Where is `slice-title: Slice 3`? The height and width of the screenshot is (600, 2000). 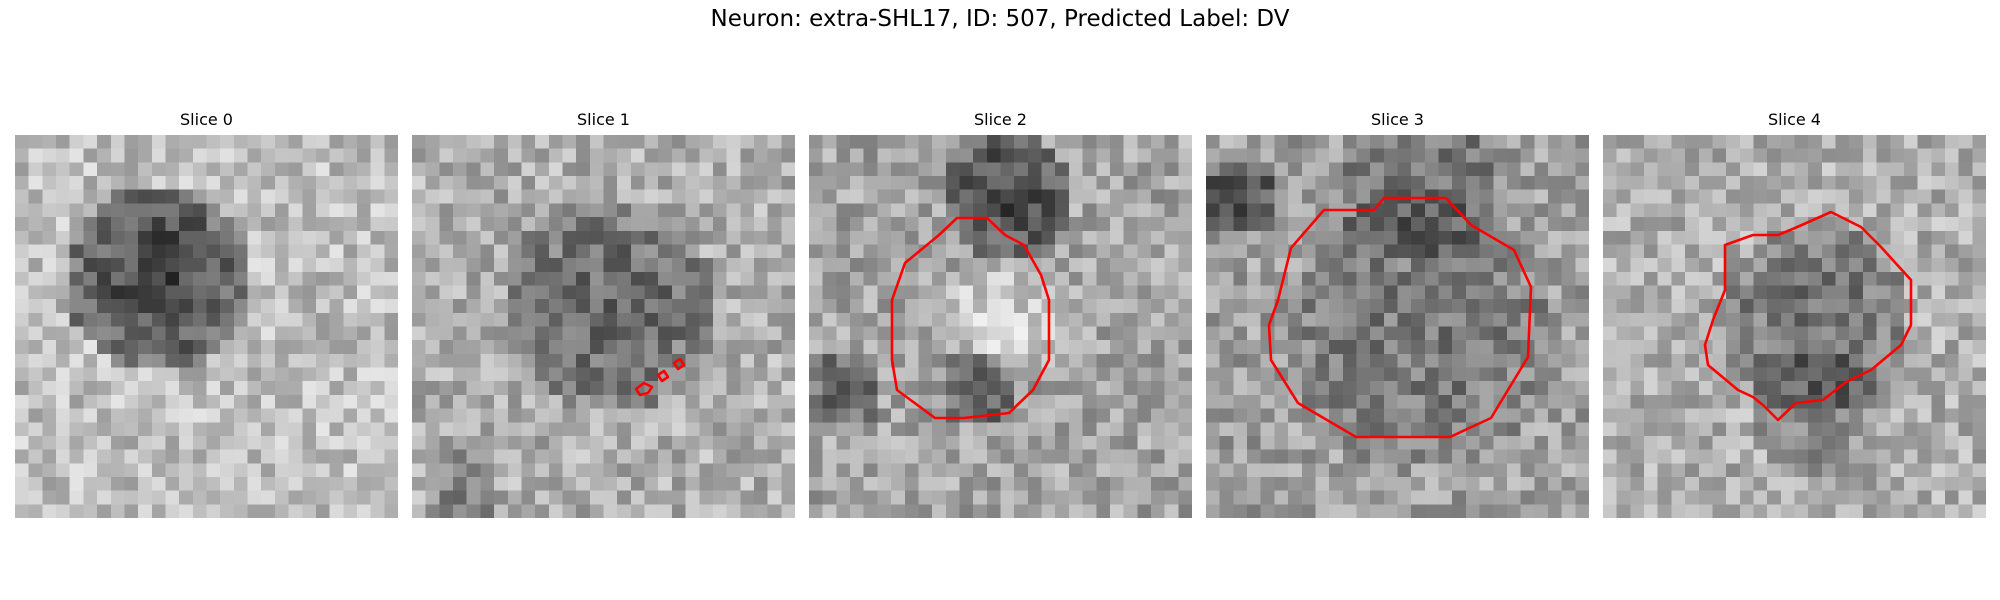
slice-title: Slice 3 is located at coordinates (1397, 119).